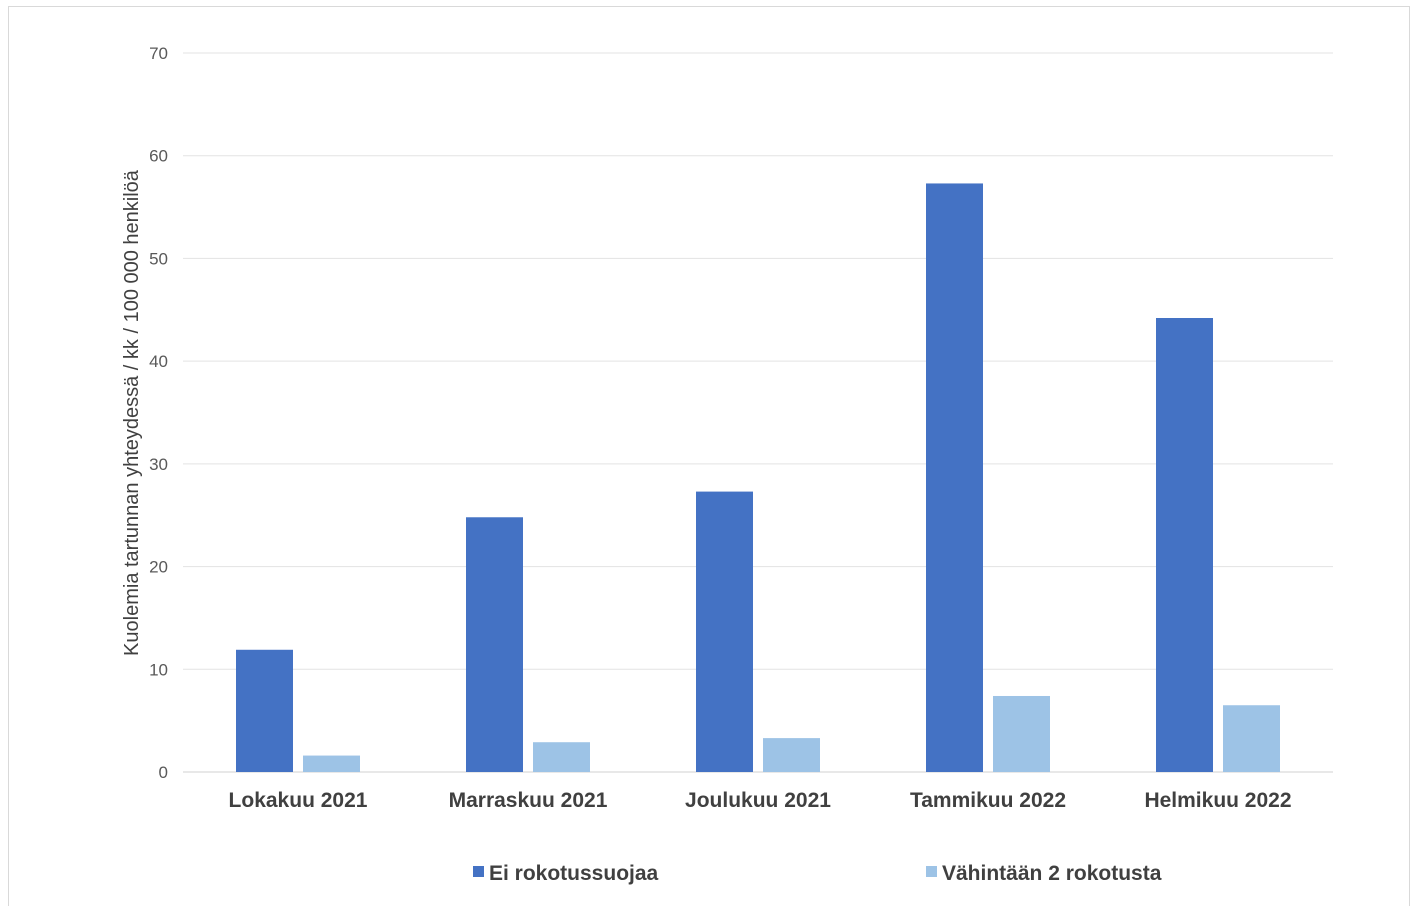  Describe the element at coordinates (158, 361) in the screenshot. I see `y-tick-label: 40` at that location.